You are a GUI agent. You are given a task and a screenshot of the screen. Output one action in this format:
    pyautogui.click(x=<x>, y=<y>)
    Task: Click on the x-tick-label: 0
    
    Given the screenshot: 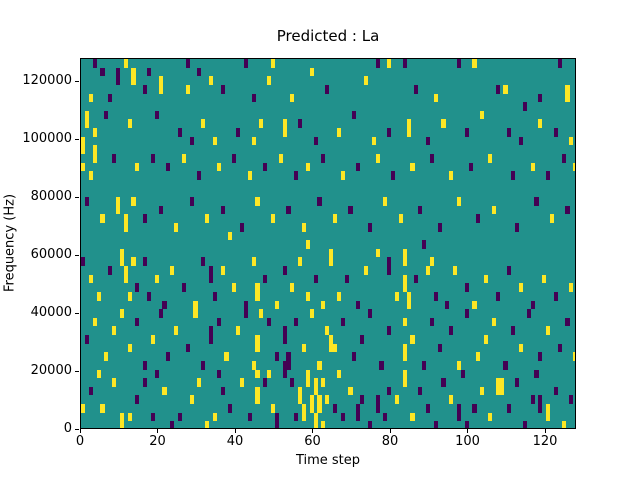 What is the action you would take?
    pyautogui.click(x=80, y=441)
    